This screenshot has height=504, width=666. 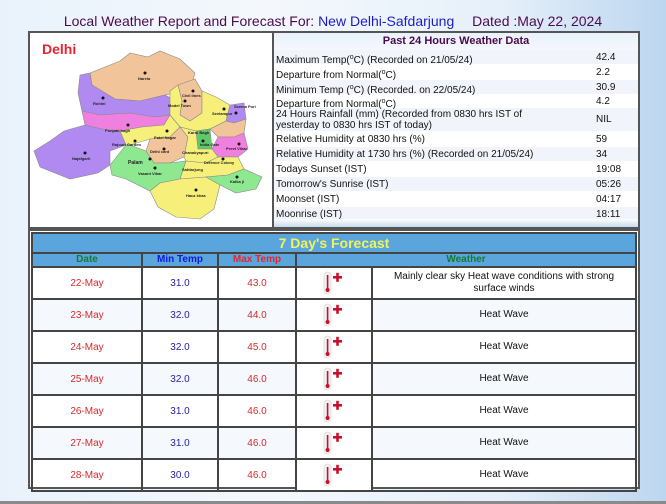 What do you see at coordinates (87, 475) in the screenshot?
I see `forecast-date: 28-May` at bounding box center [87, 475].